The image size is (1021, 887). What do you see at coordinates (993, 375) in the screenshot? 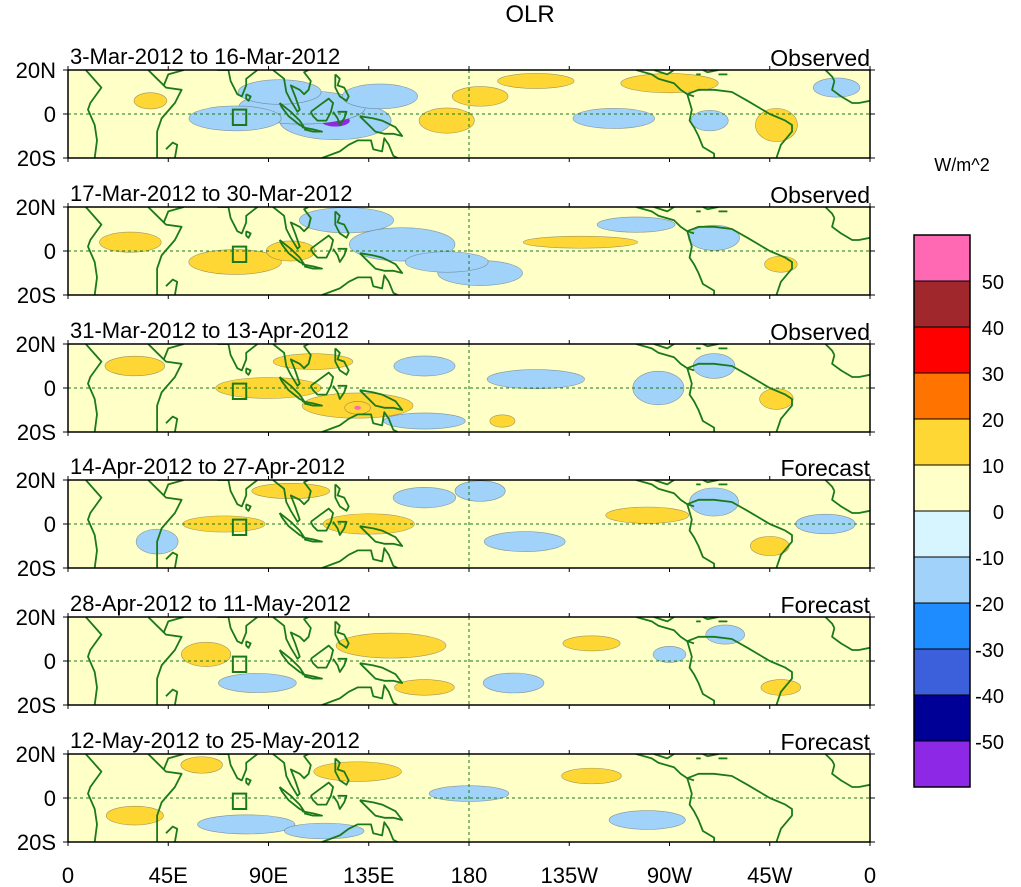
I see `colorbar-label: 30` at bounding box center [993, 375].